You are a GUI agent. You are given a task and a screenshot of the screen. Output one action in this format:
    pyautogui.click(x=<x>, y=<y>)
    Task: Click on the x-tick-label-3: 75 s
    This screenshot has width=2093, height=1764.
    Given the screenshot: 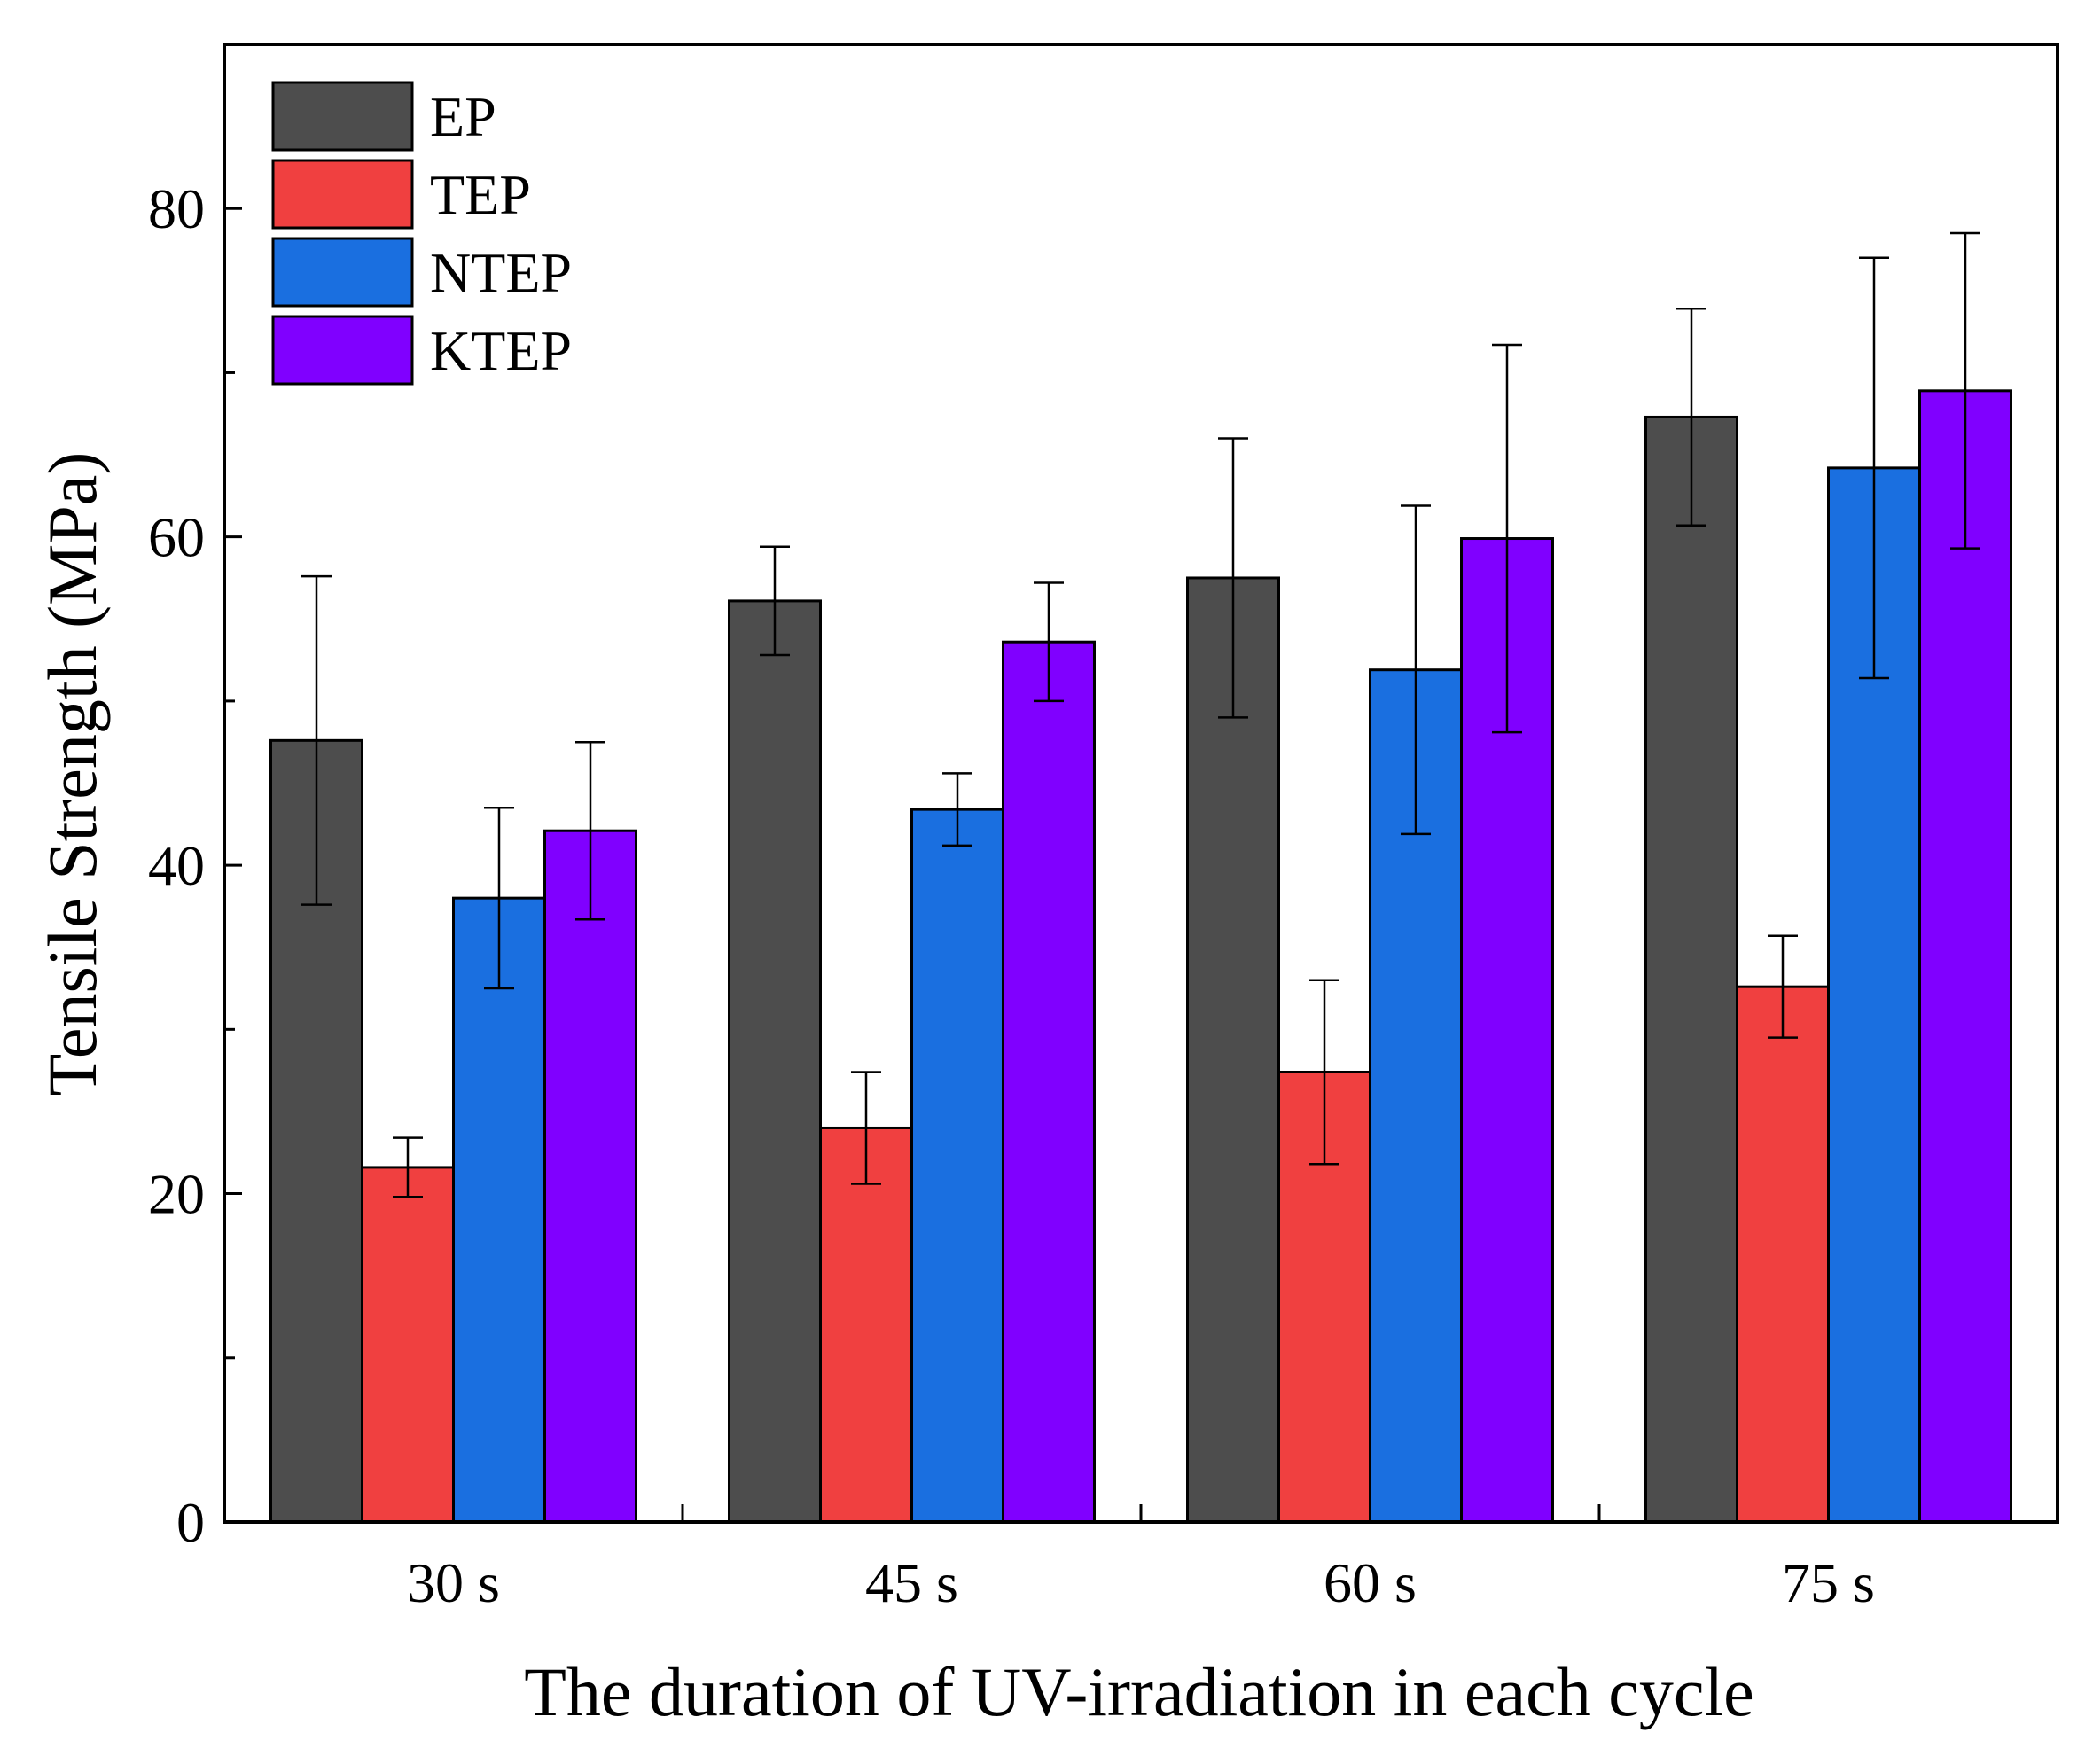 What is the action you would take?
    pyautogui.click(x=1829, y=1582)
    